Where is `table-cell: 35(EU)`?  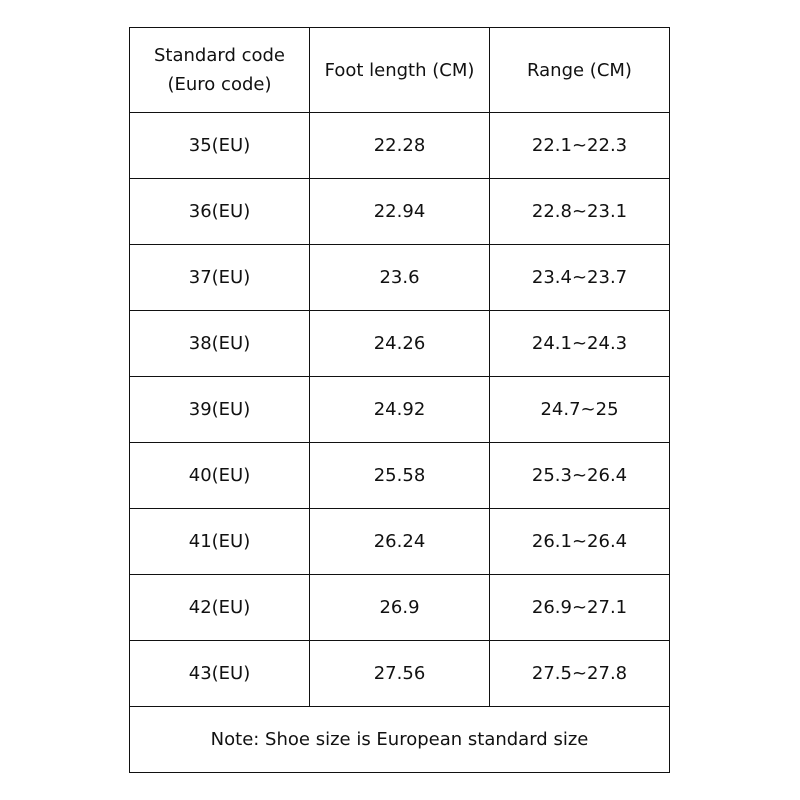
table-cell: 35(EU) is located at coordinates (219, 145).